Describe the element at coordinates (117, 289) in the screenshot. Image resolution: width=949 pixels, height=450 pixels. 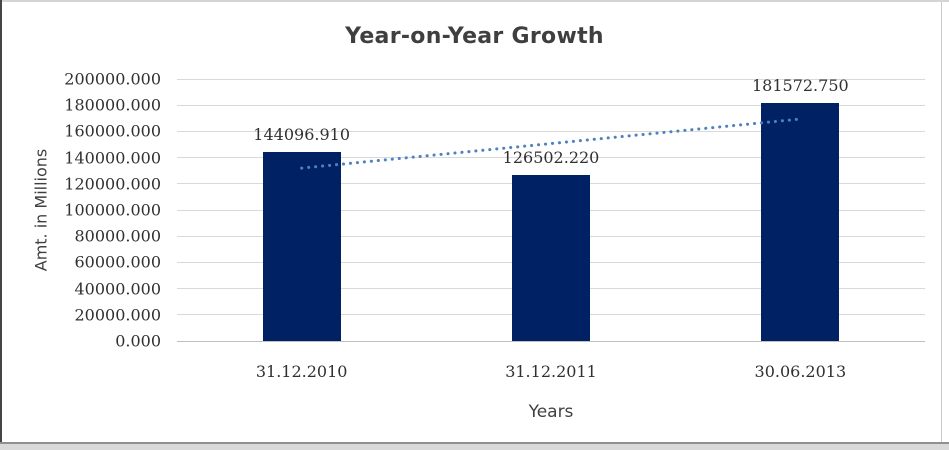
I see `y-tick-label: 40000.000` at that location.